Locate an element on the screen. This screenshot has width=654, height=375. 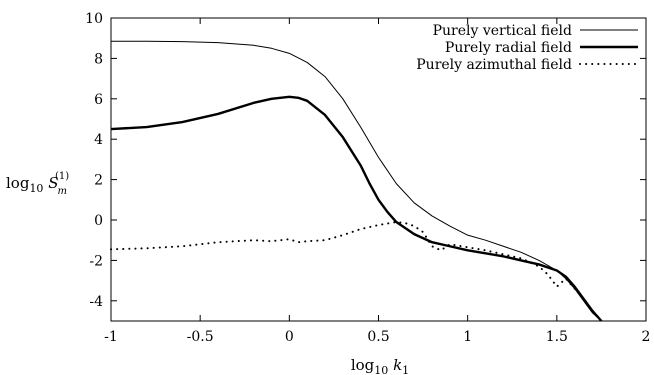
y-tick-label: -2 is located at coordinates (96, 261).